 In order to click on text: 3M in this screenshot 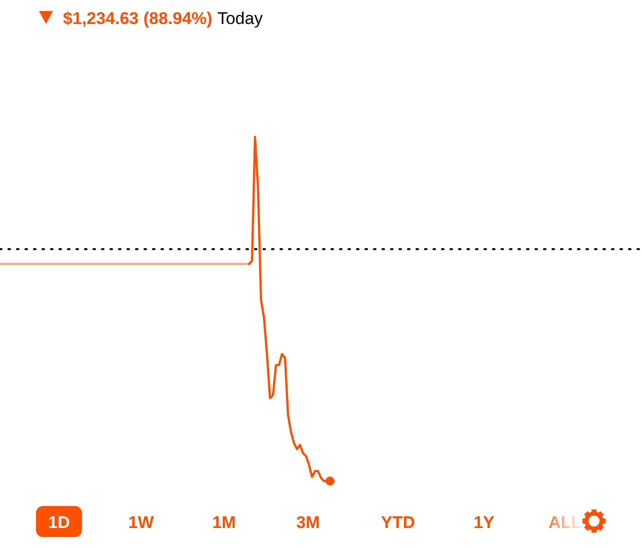, I will do `click(308, 522)`.